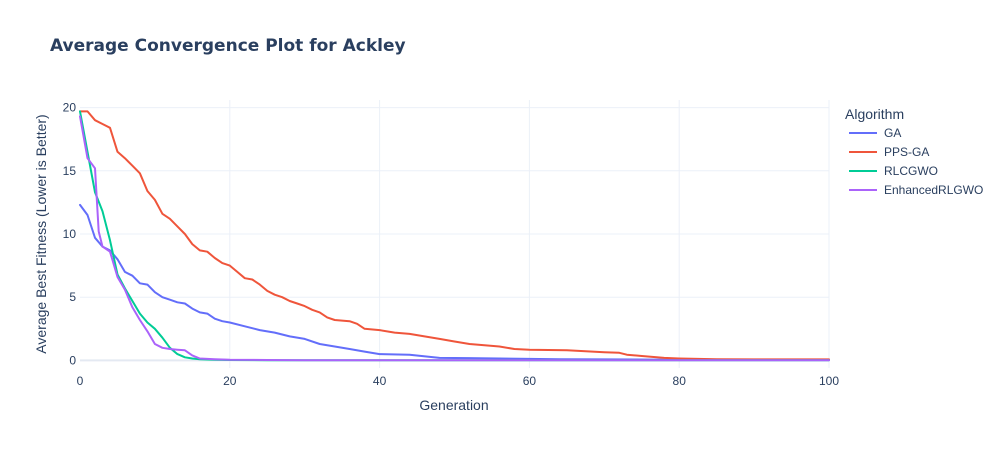  What do you see at coordinates (70, 108) in the screenshot?
I see `y-tick-label: 20` at bounding box center [70, 108].